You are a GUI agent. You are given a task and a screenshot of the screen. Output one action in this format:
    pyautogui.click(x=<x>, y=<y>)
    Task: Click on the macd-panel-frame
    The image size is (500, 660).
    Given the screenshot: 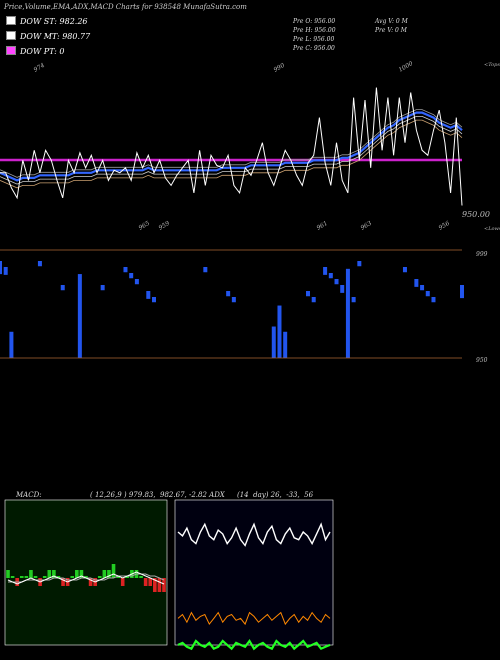 What is the action you would take?
    pyautogui.click(x=86, y=572)
    